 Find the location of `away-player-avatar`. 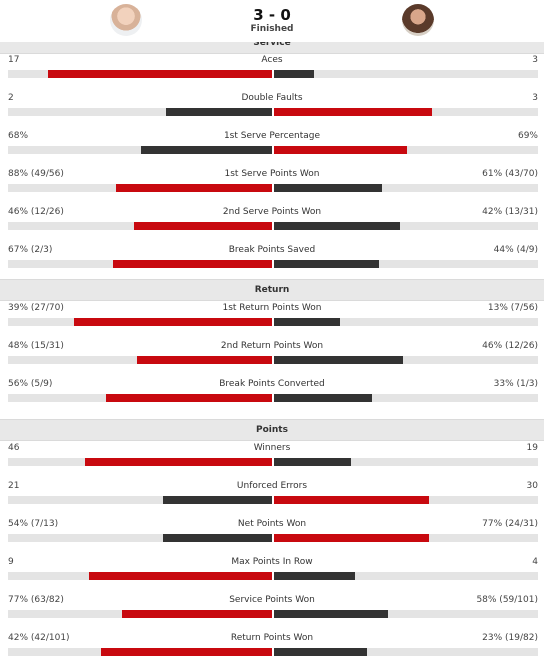

away-player-avatar is located at coordinates (418, 20).